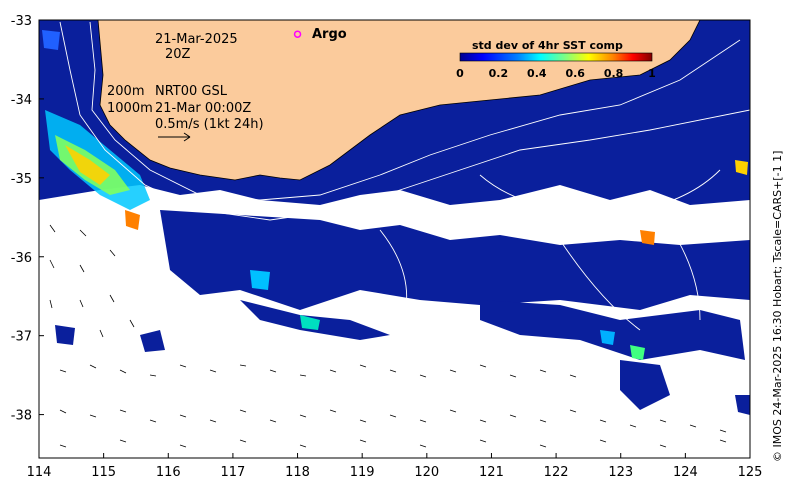 The image size is (791, 492). What do you see at coordinates (39, 472) in the screenshot?
I see `x-tick-label: 114` at bounding box center [39, 472].